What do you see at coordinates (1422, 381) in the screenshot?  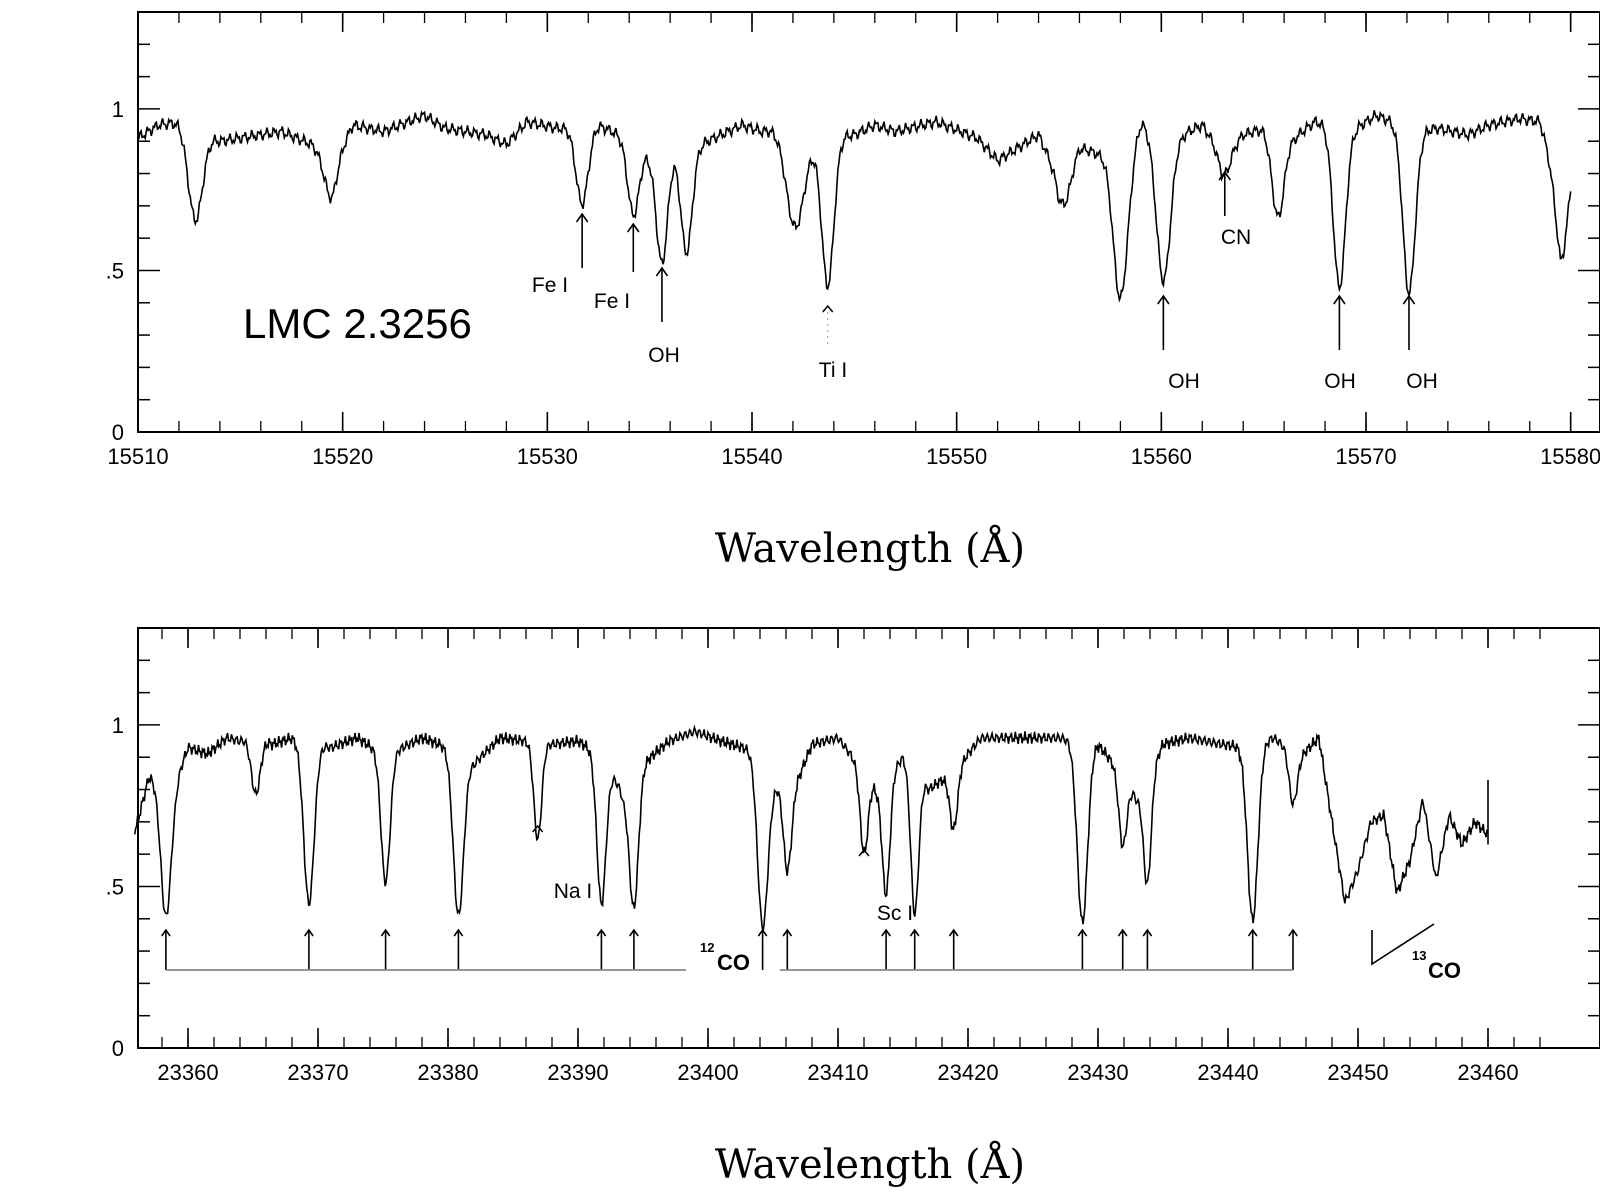 I see `top-id-oh-7-label: OH` at bounding box center [1422, 381].